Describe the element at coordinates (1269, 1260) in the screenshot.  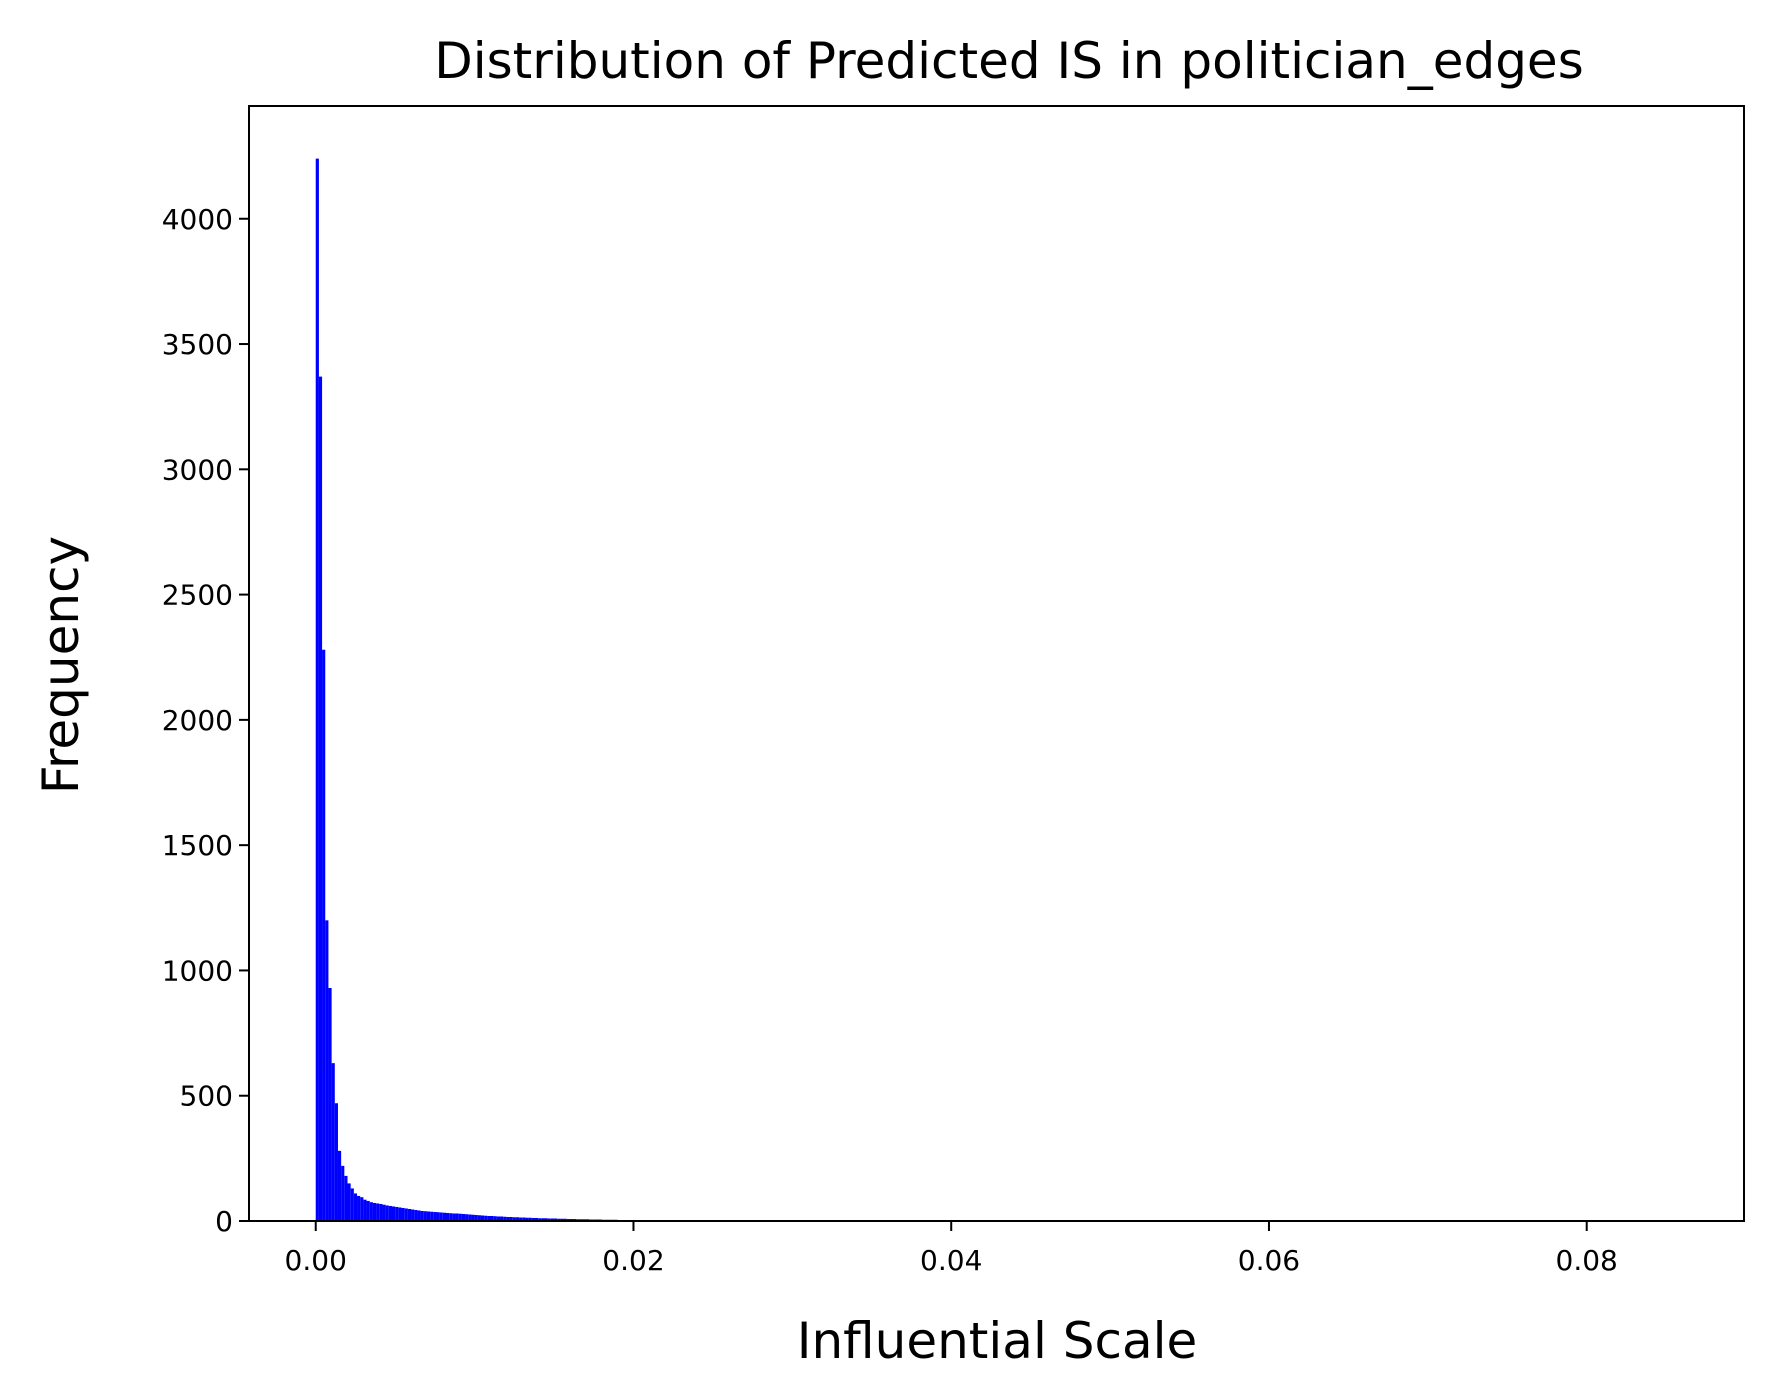
I see `x-tick-label: 0.06` at that location.